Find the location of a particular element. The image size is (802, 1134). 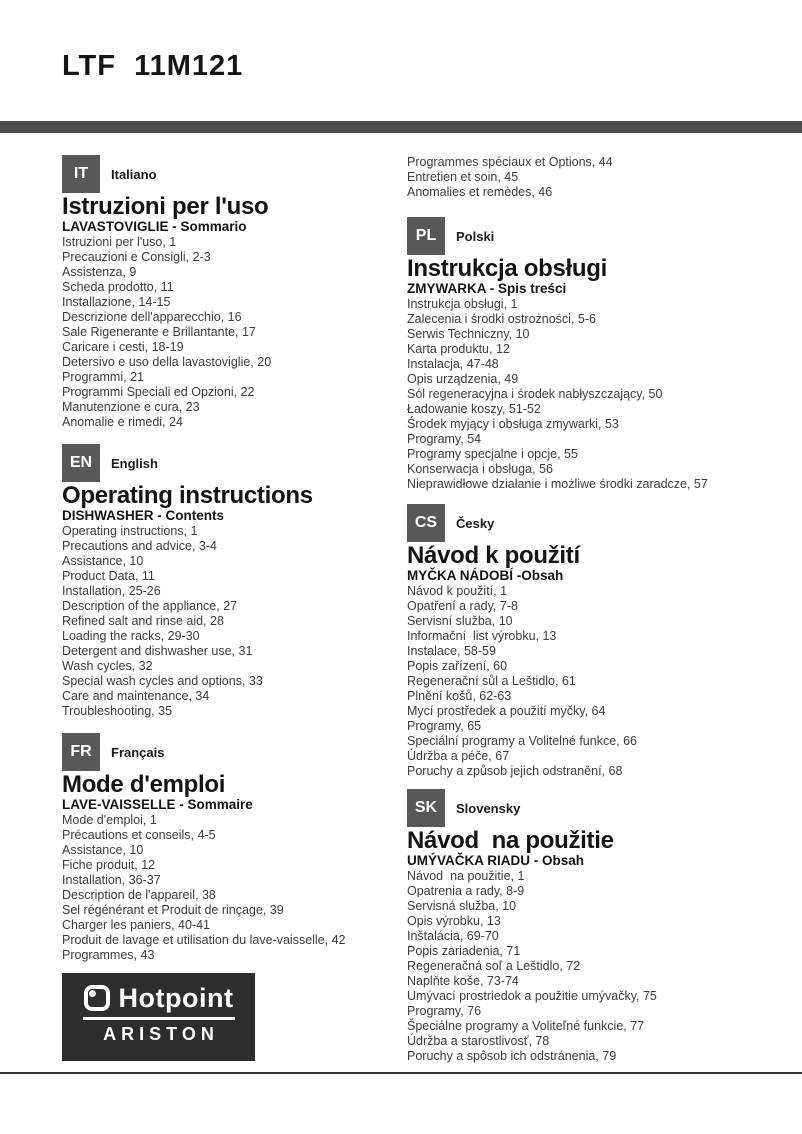

hotpoint-dot-icon is located at coordinates (92, 993).